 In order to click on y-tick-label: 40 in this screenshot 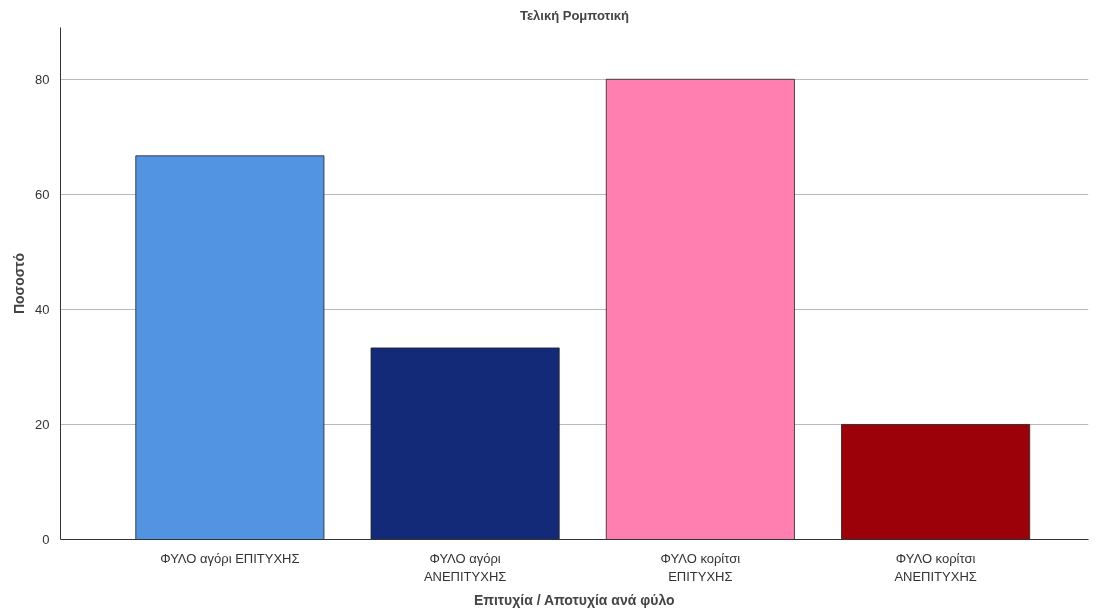, I will do `click(42, 309)`.